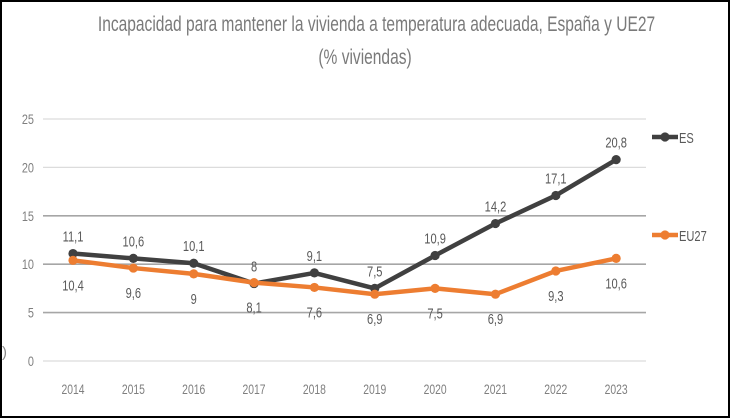  Describe the element at coordinates (254, 266) in the screenshot. I see `data-label-es: 8` at that location.